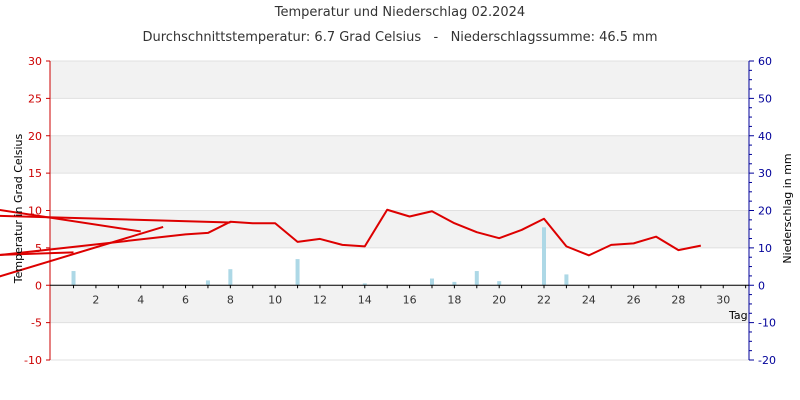 This screenshot has height=400, width=800. I want to click on left-tick-label: 10, so click(35, 211).